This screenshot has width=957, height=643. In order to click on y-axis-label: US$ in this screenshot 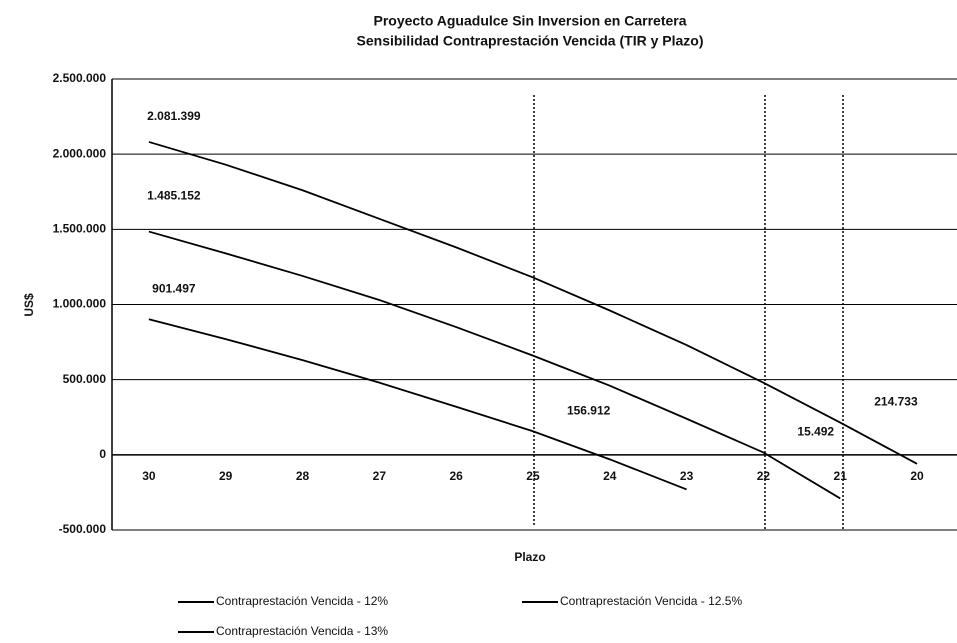, I will do `click(29, 305)`.